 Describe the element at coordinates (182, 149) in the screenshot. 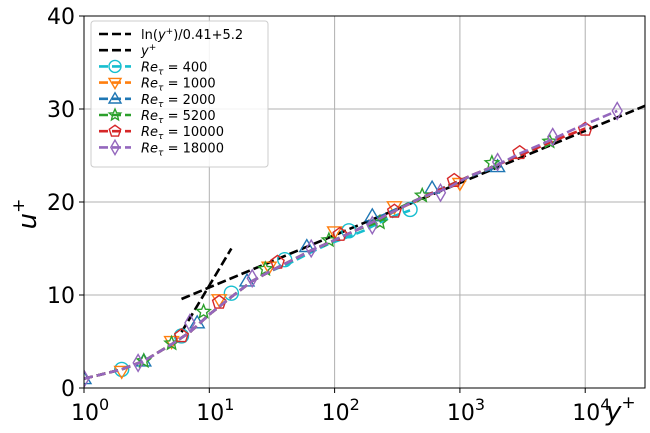

I see `legend-series-label-5: Reτ = 18000` at that location.